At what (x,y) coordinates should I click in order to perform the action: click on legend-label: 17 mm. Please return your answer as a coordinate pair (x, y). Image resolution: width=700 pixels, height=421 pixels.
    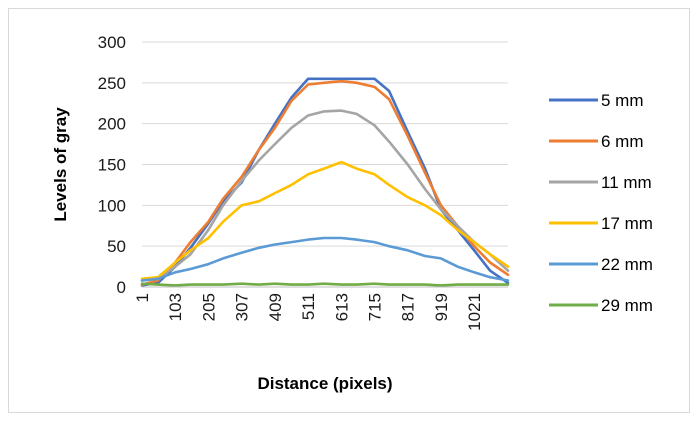
    Looking at the image, I should click on (627, 223).